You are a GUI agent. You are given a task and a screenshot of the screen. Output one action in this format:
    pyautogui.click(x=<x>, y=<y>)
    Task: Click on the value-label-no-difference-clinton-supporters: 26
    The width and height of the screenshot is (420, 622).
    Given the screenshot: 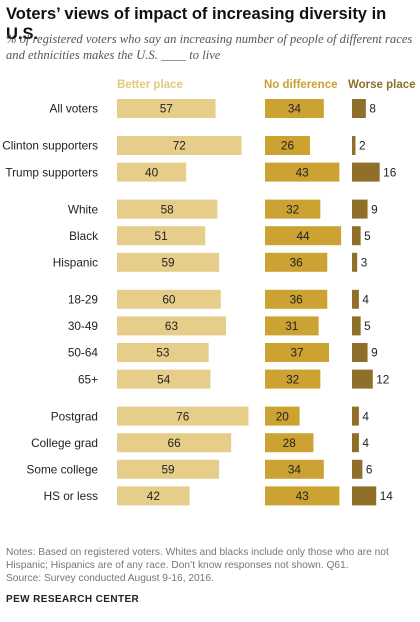 What is the action you would take?
    pyautogui.click(x=288, y=146)
    